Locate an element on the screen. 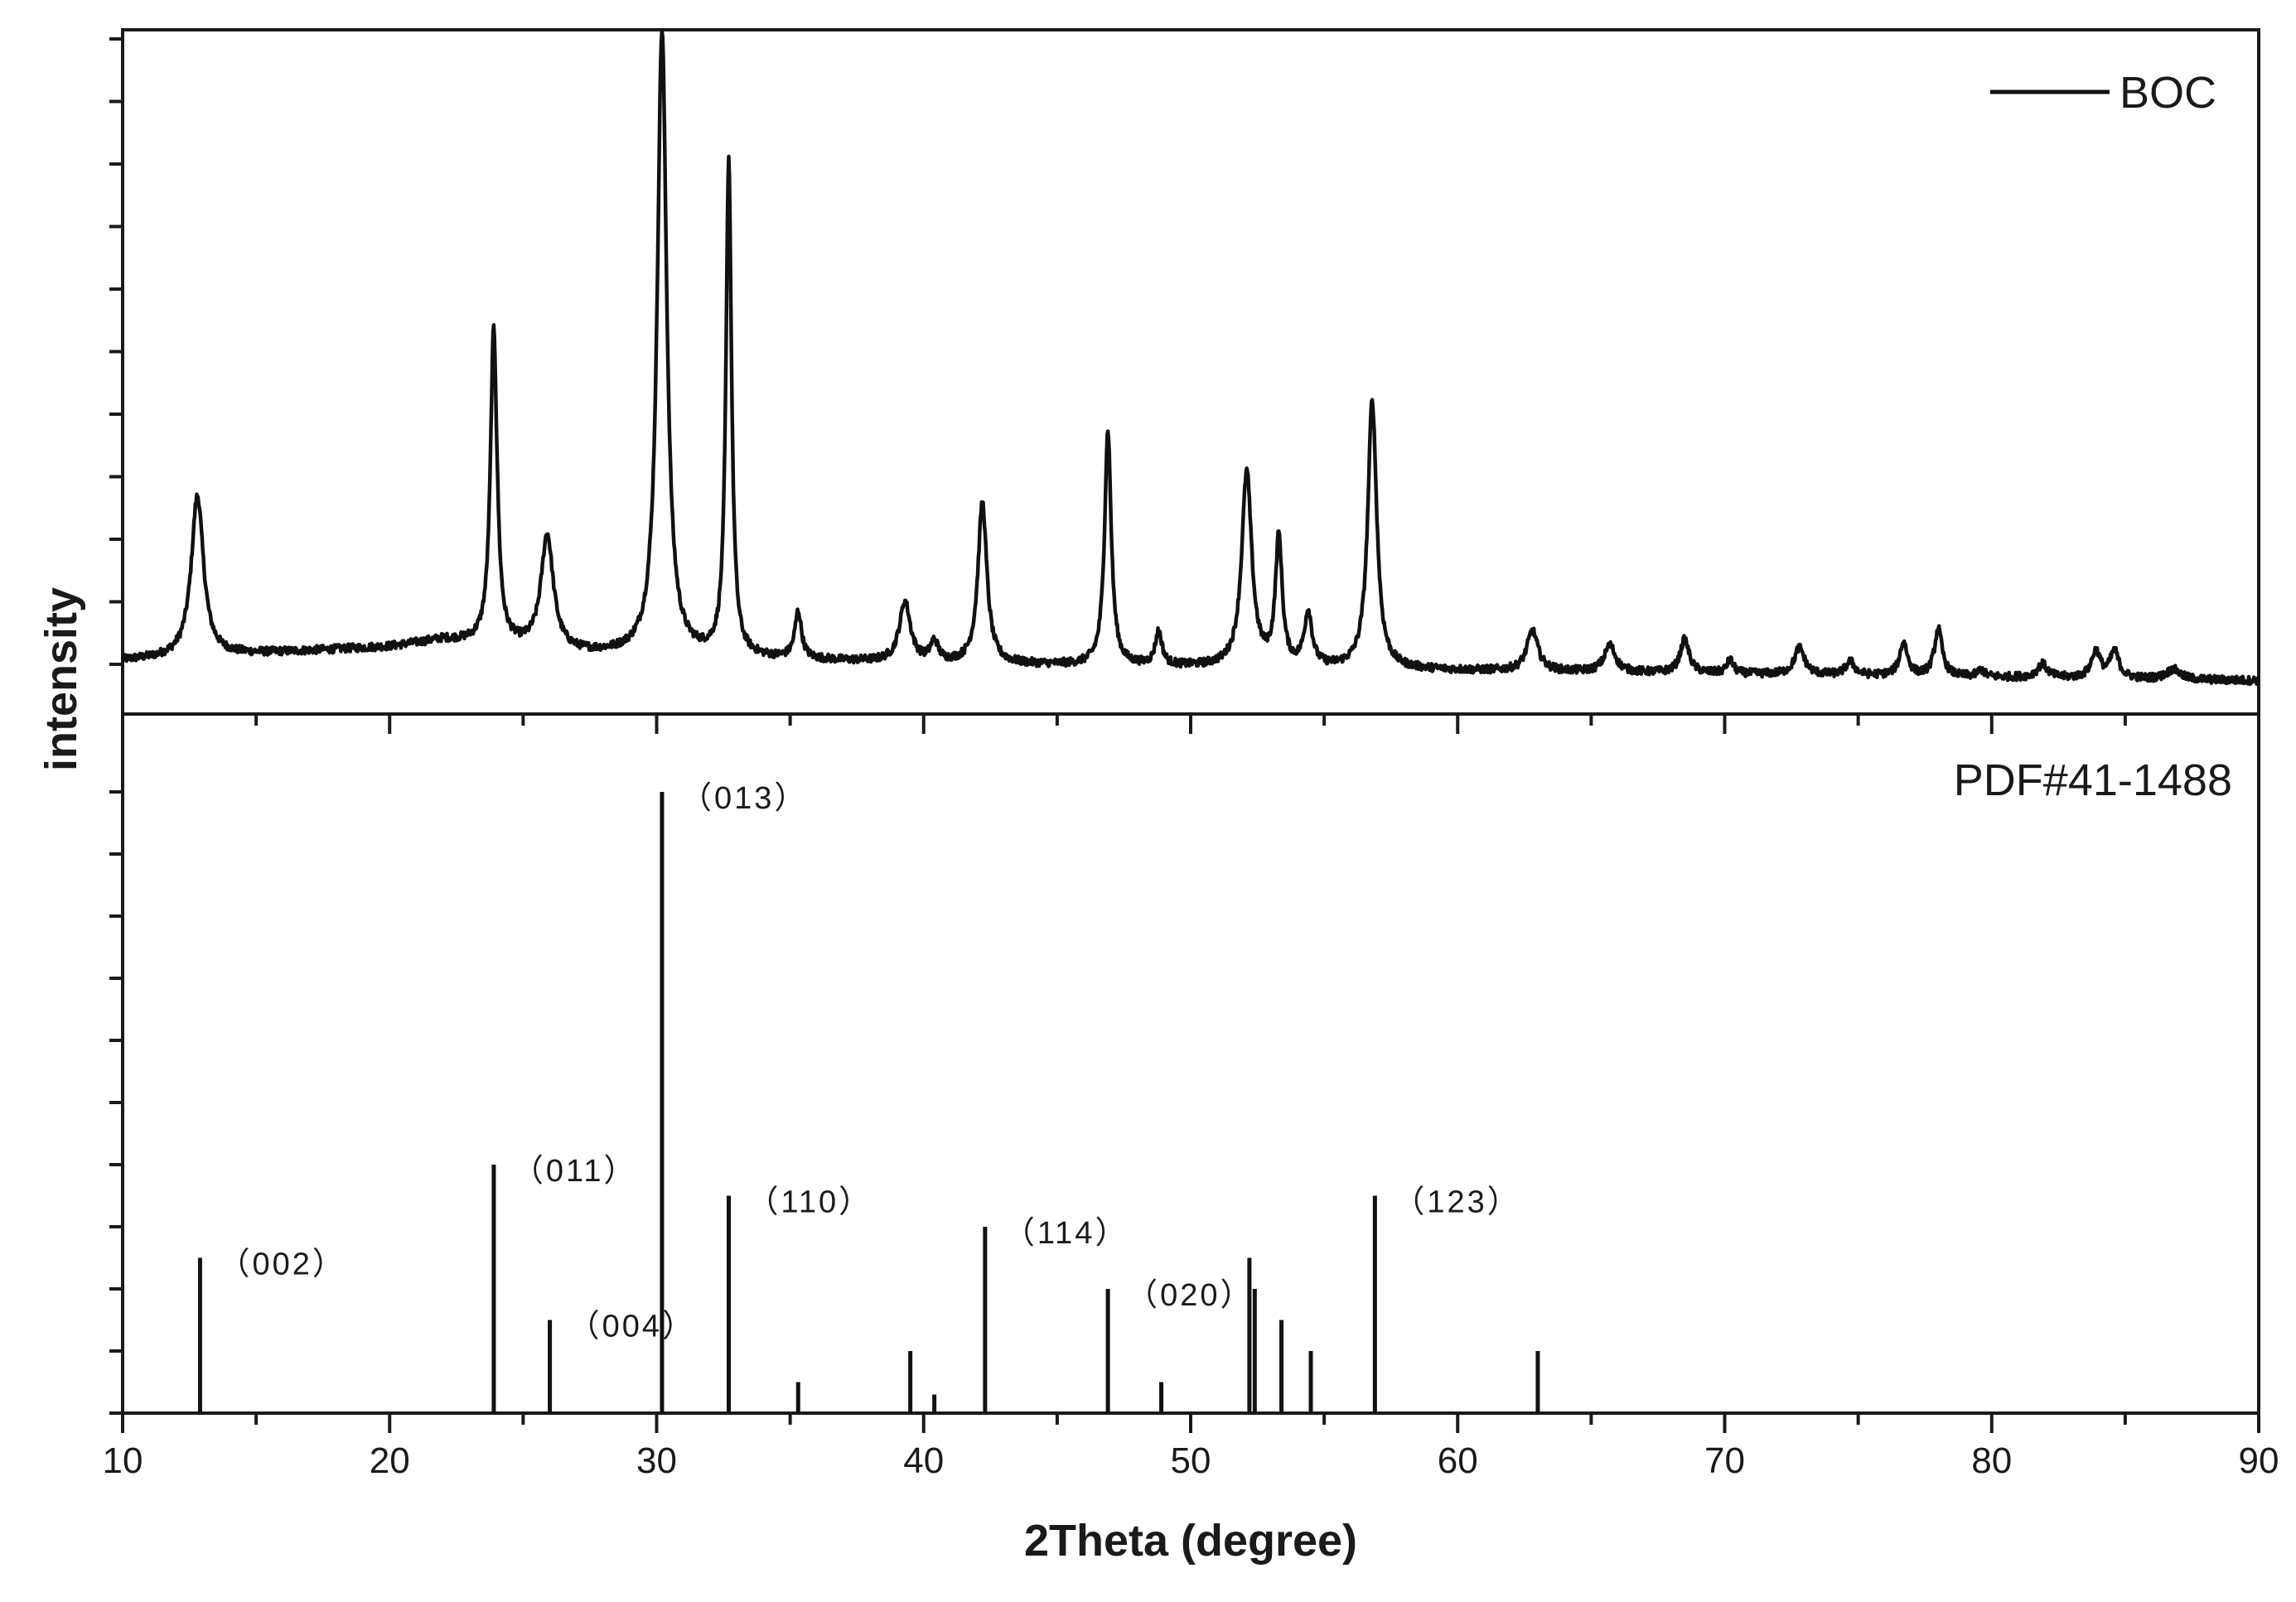 The width and height of the screenshot is (2296, 1602). legend: BOC is located at coordinates (2103, 93).